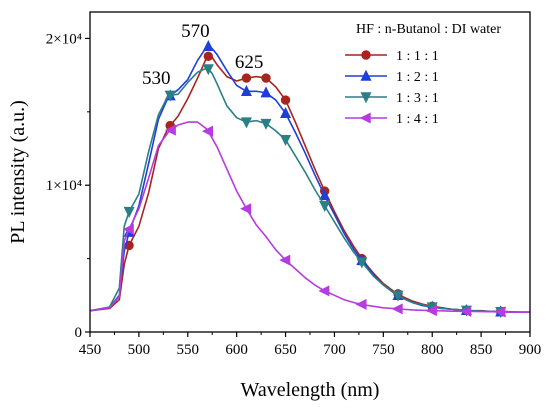  I want to click on y-tick-label-0: 0, so click(79, 333).